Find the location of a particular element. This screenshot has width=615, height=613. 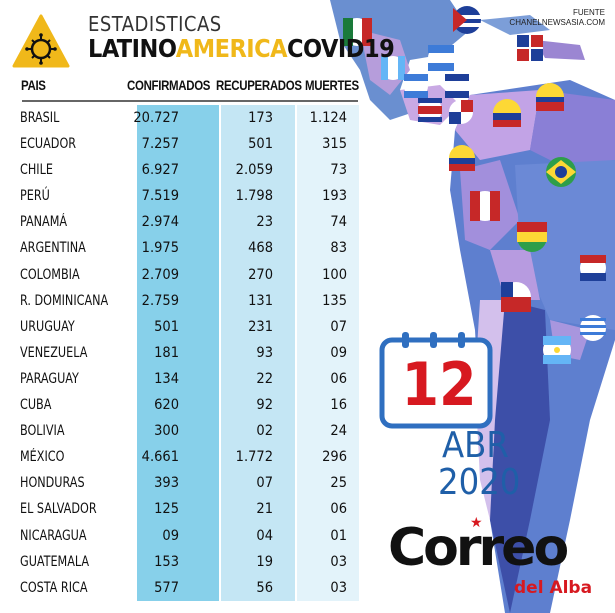

recuperados-cell: 93 is located at coordinates (264, 352).